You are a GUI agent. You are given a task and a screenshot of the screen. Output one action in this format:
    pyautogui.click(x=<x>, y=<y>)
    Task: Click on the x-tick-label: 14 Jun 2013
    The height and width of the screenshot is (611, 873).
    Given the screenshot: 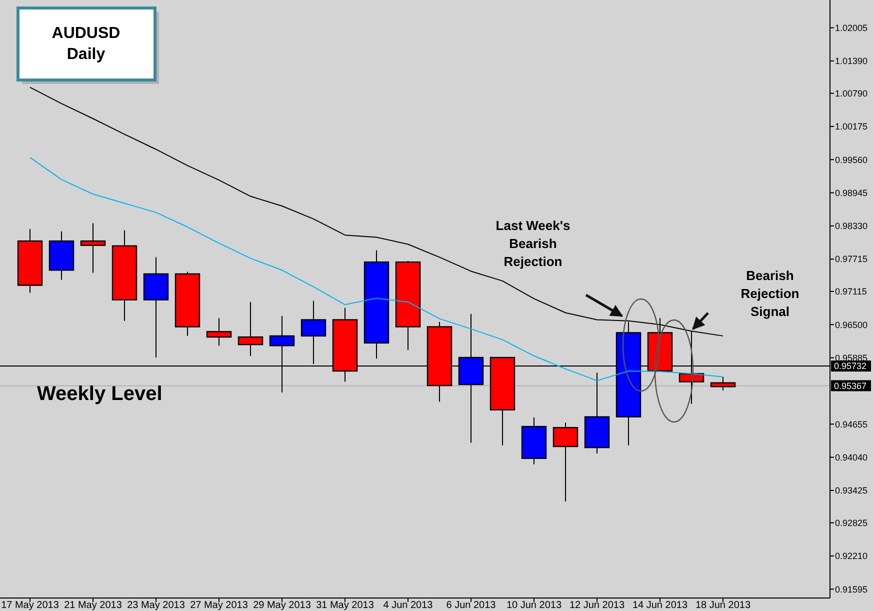 What is the action you would take?
    pyautogui.click(x=660, y=605)
    